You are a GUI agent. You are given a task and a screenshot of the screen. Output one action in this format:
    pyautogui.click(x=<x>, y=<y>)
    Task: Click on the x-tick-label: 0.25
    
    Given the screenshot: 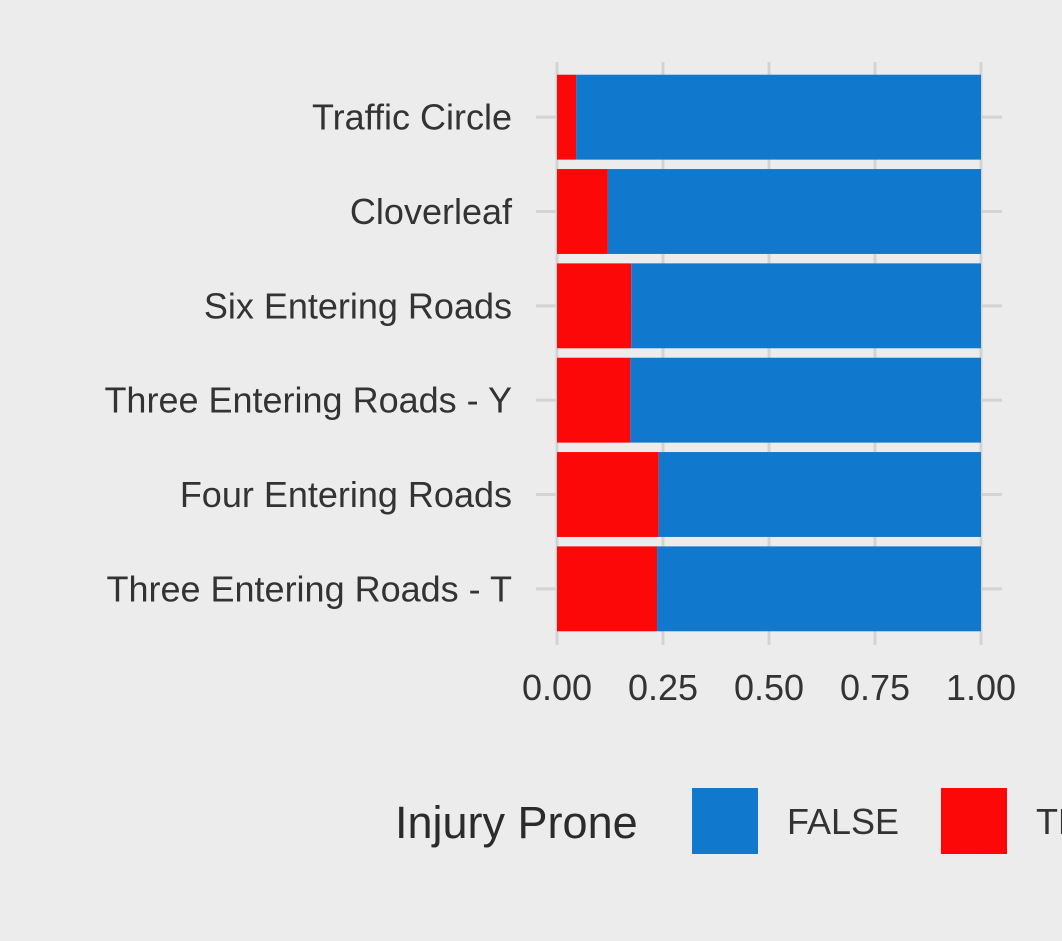 What is the action you would take?
    pyautogui.click(x=663, y=687)
    